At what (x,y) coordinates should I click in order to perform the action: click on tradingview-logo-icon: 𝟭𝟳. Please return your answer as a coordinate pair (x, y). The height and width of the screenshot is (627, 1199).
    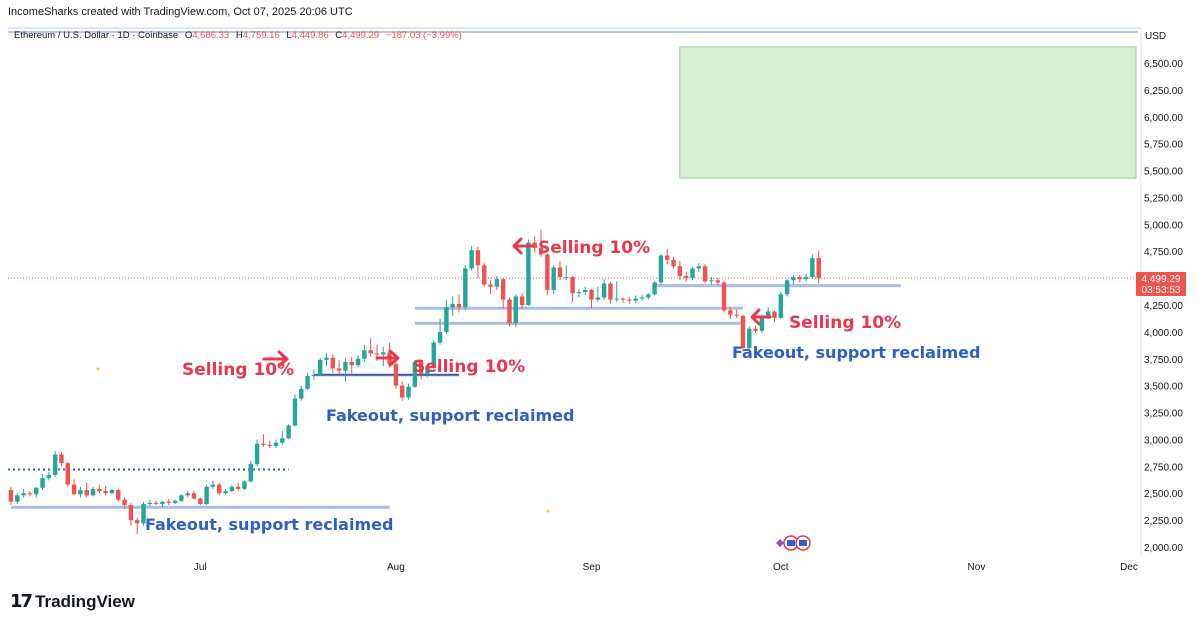
    Looking at the image, I should click on (21, 601).